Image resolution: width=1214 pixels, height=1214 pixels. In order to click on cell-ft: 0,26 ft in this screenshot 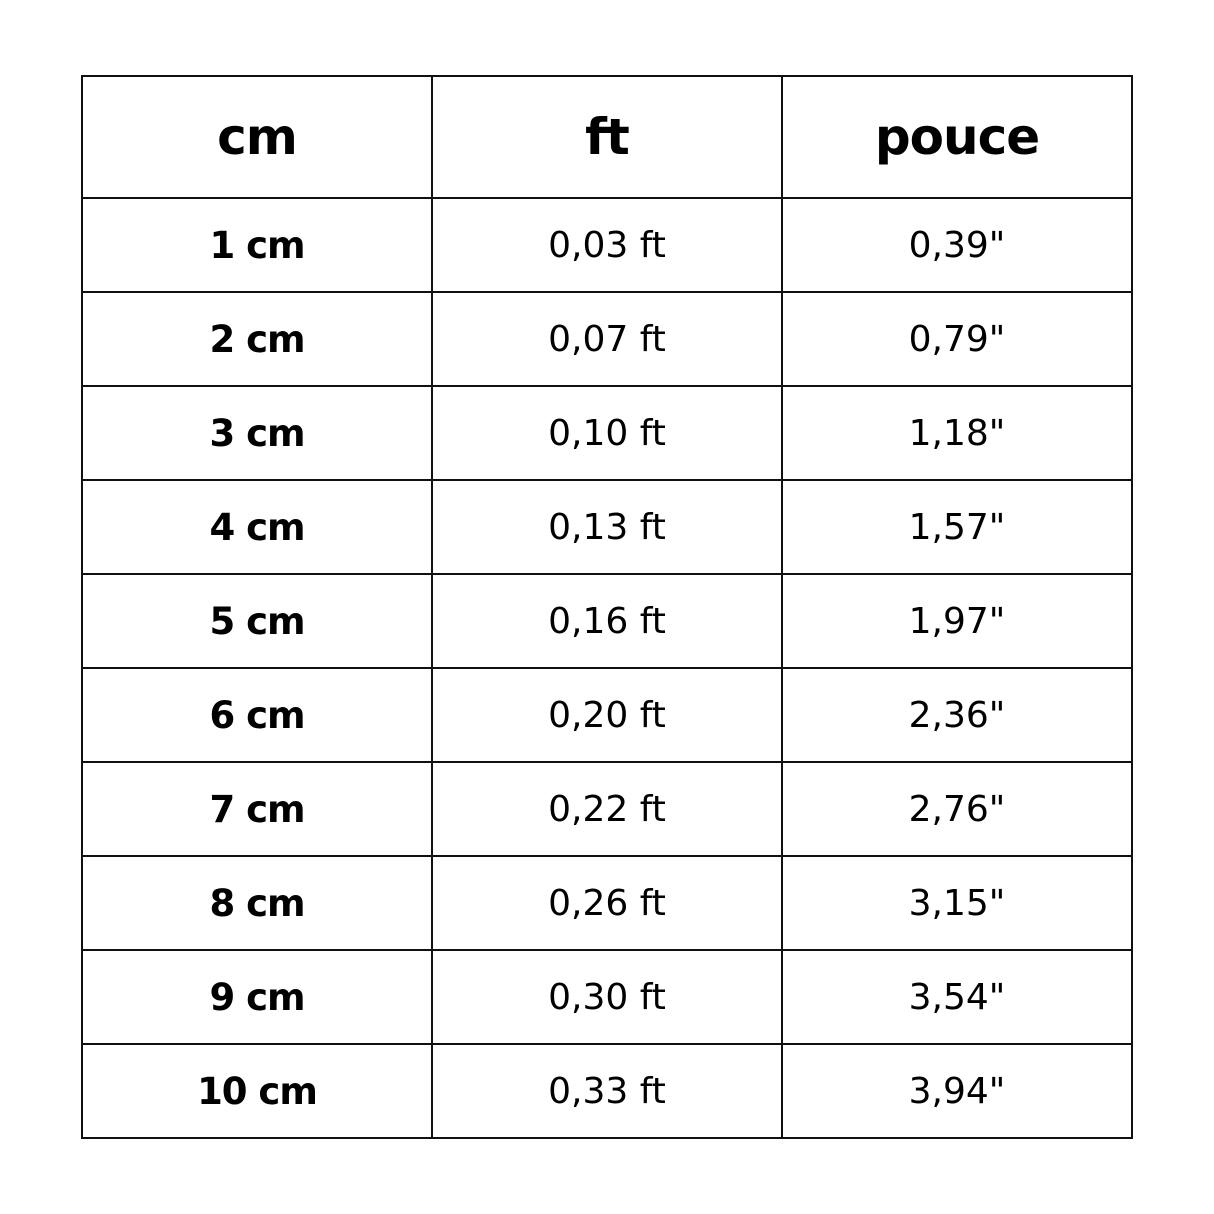, I will do `click(607, 903)`.